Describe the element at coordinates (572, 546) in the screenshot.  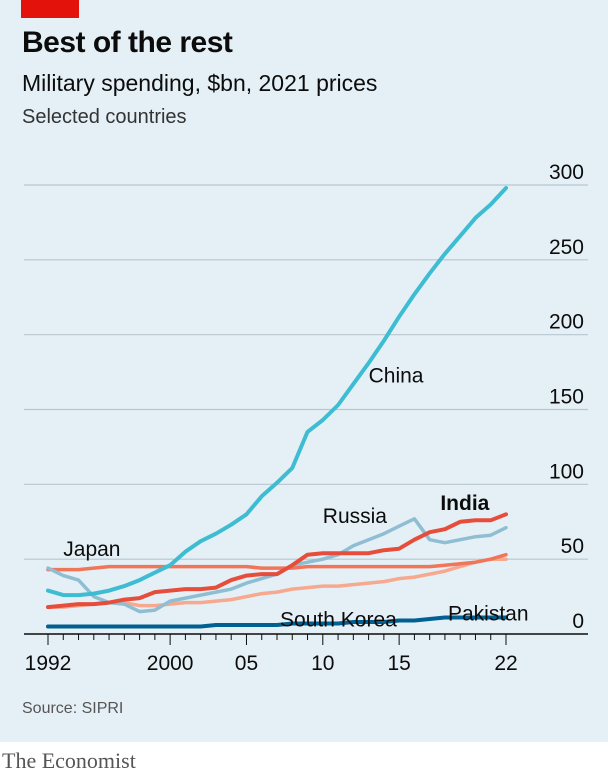
I see `y-tick-label-50: 50` at that location.